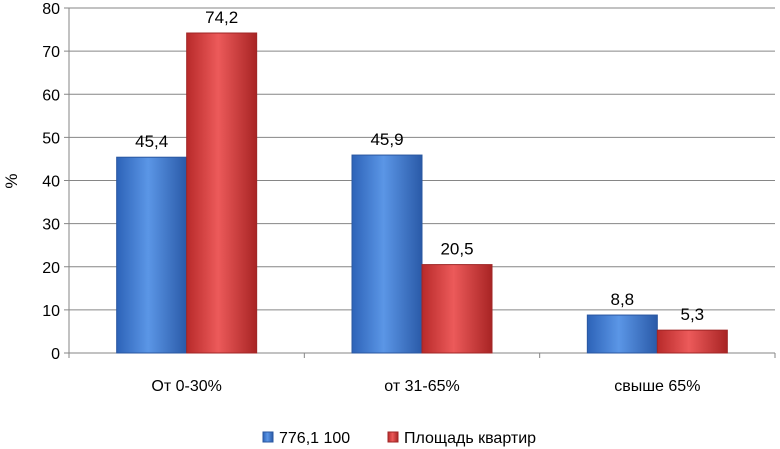 The width and height of the screenshot is (780, 449). Describe the element at coordinates (51, 95) in the screenshot. I see `y-tick-label: 60` at that location.